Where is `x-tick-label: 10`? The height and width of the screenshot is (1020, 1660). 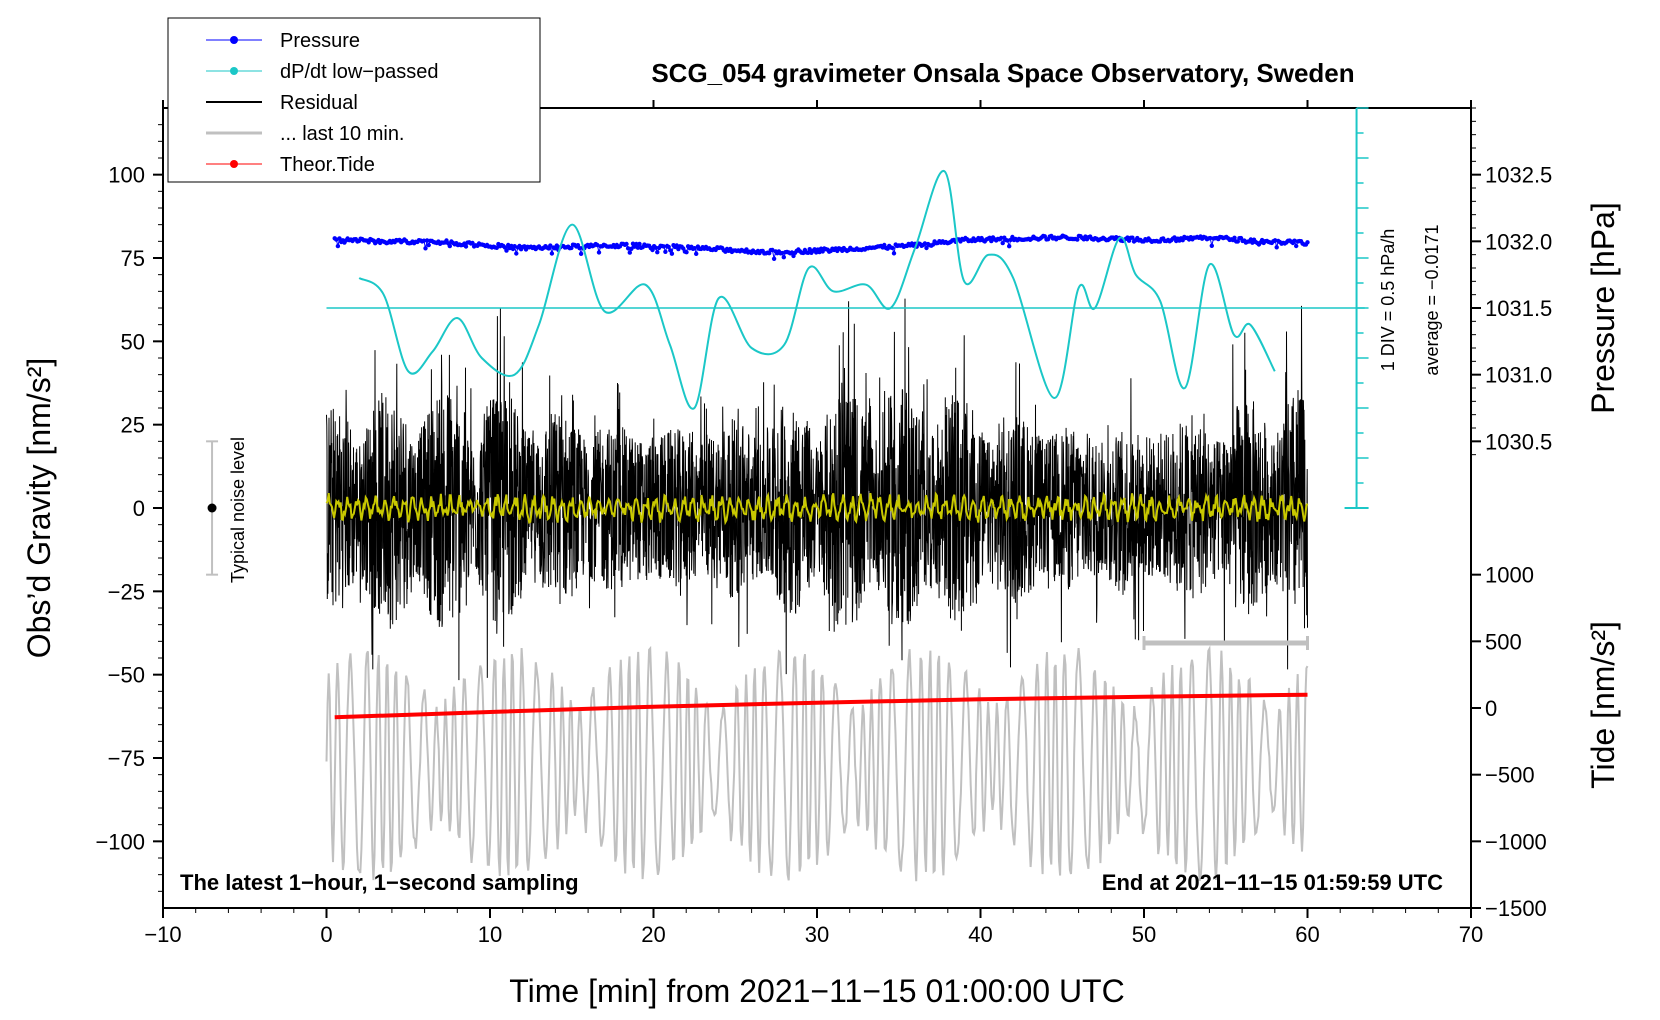 x-tick-label: 10 is located at coordinates (490, 934).